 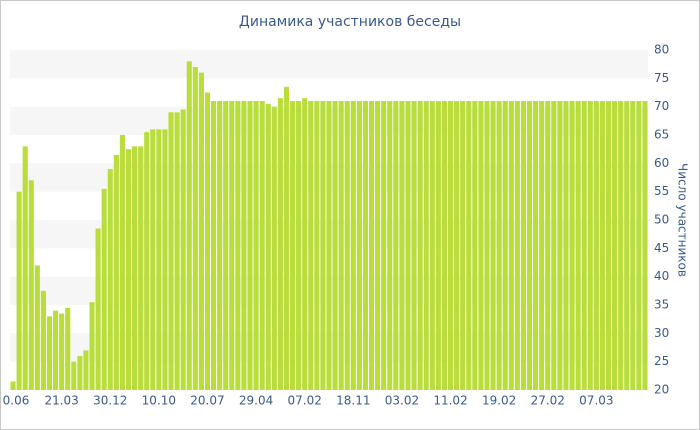 What do you see at coordinates (596, 401) in the screenshot?
I see `x-tick-label: 07.03` at bounding box center [596, 401].